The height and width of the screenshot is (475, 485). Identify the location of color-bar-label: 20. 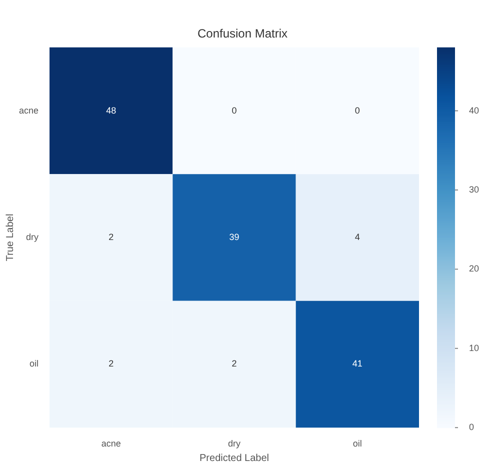
(474, 269).